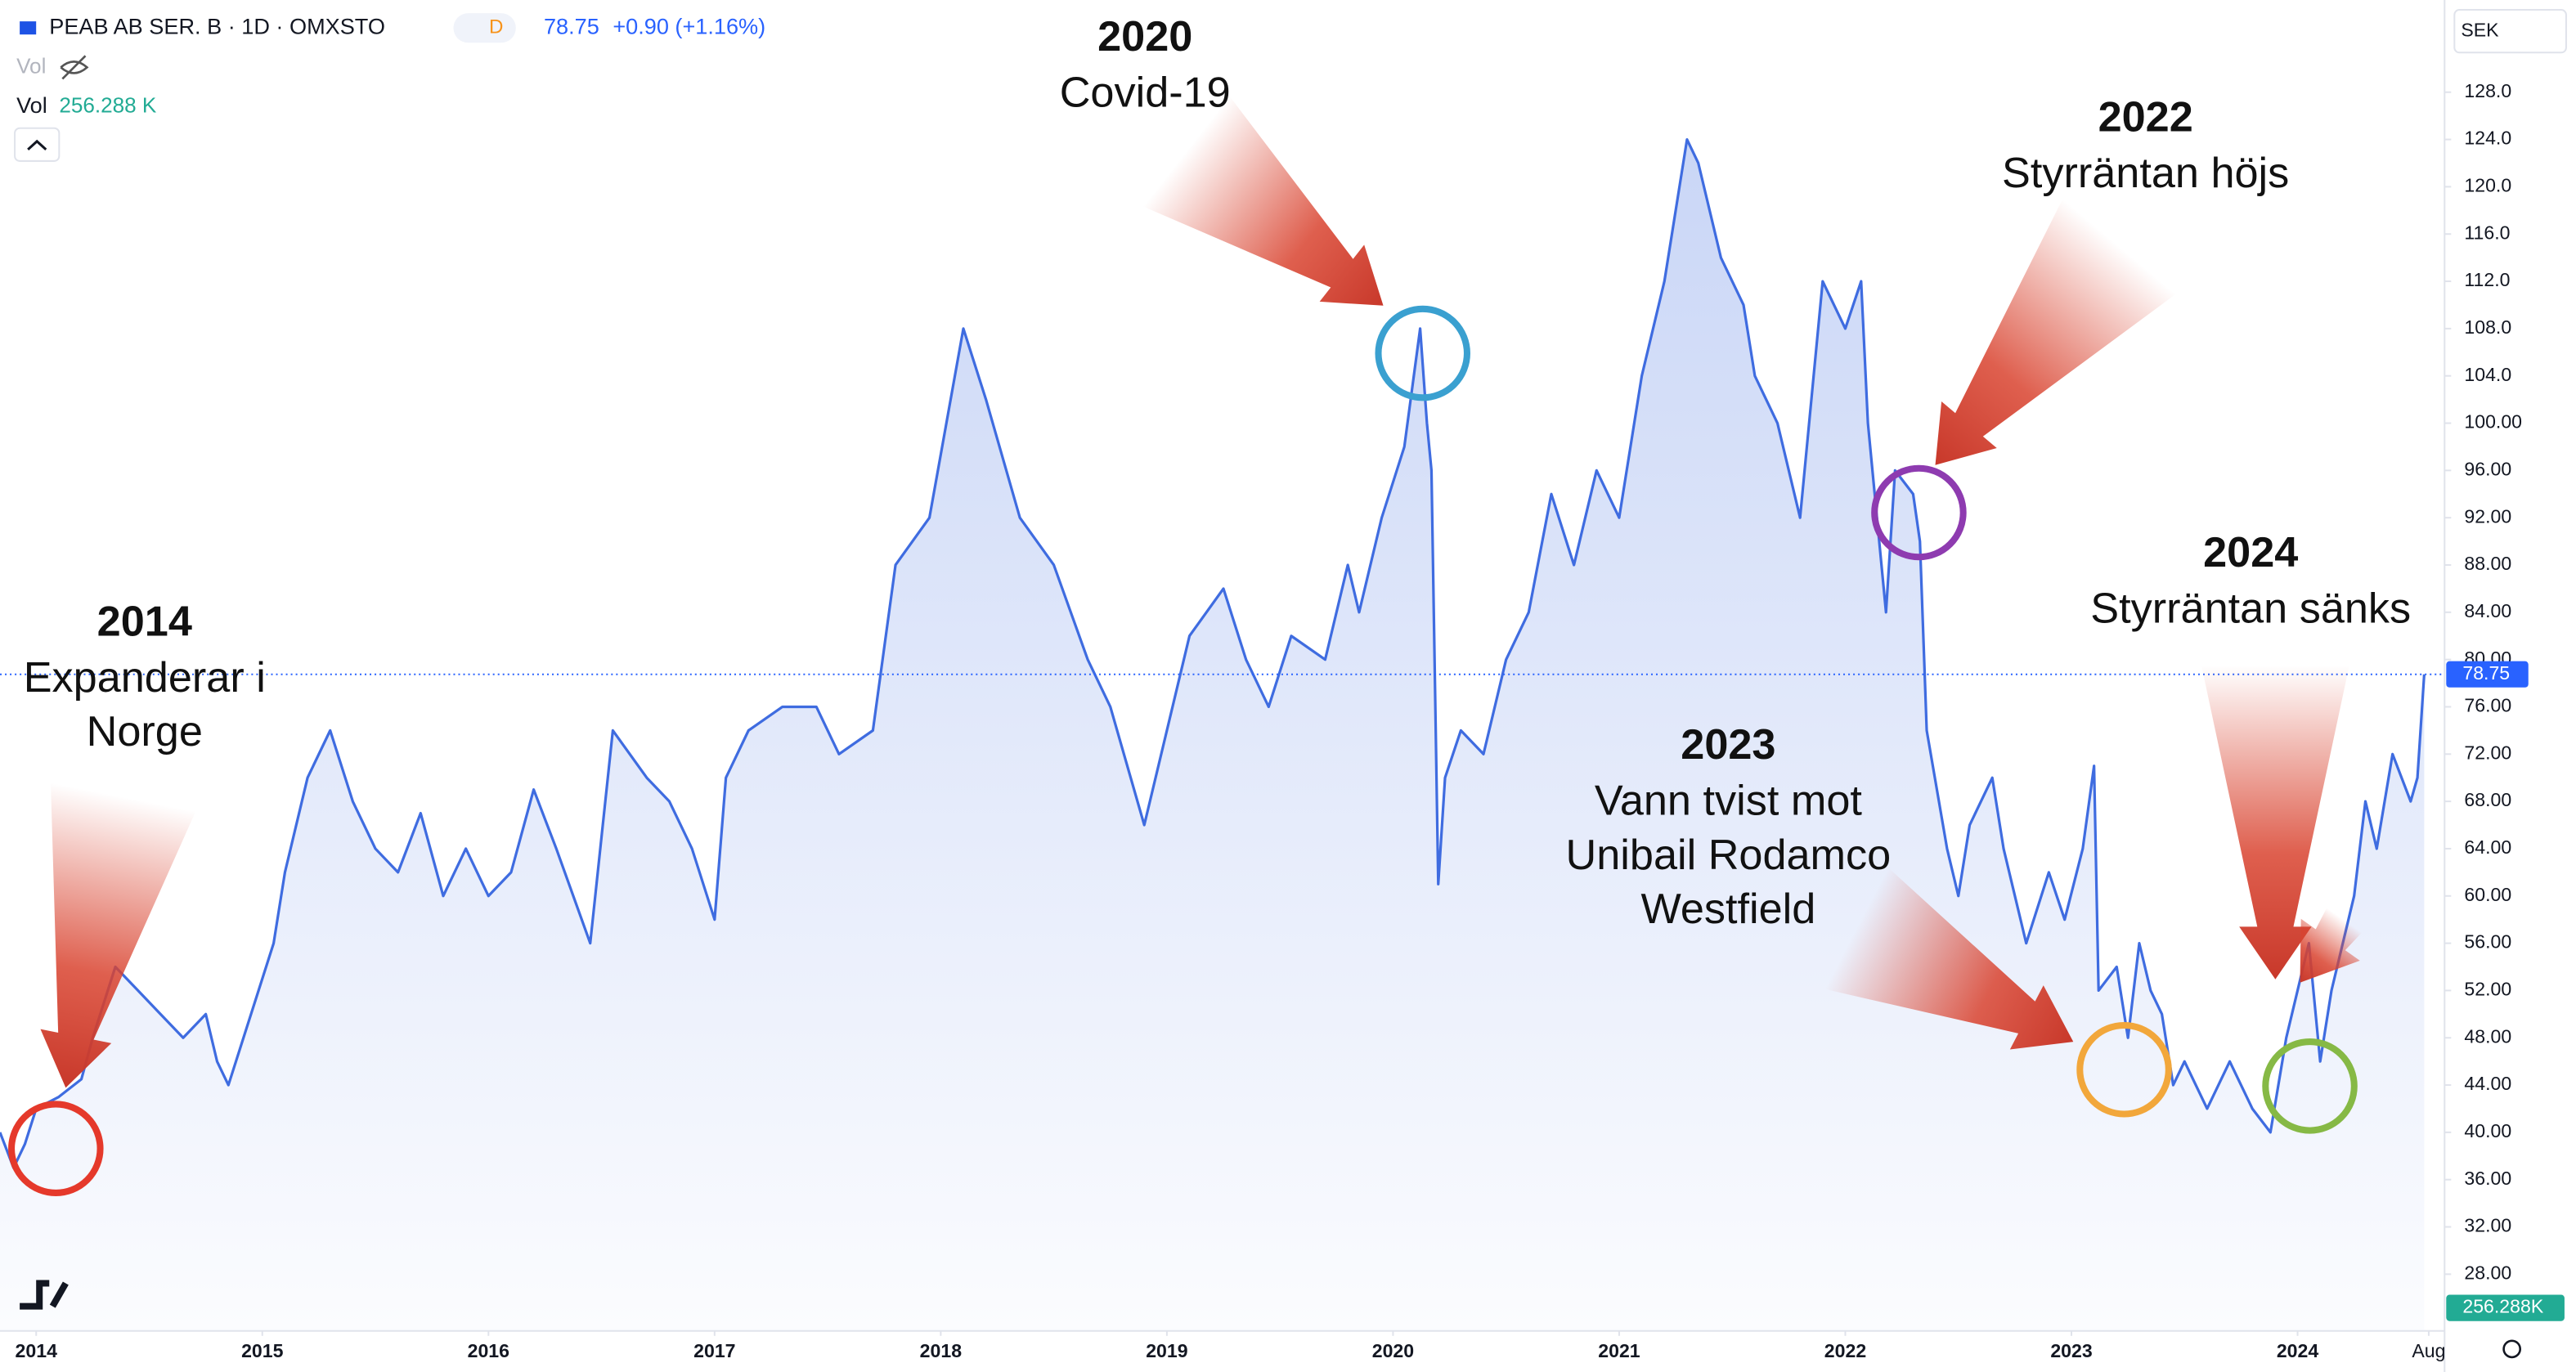  What do you see at coordinates (2488, 989) in the screenshot?
I see `y-tick-label: 52.00` at bounding box center [2488, 989].